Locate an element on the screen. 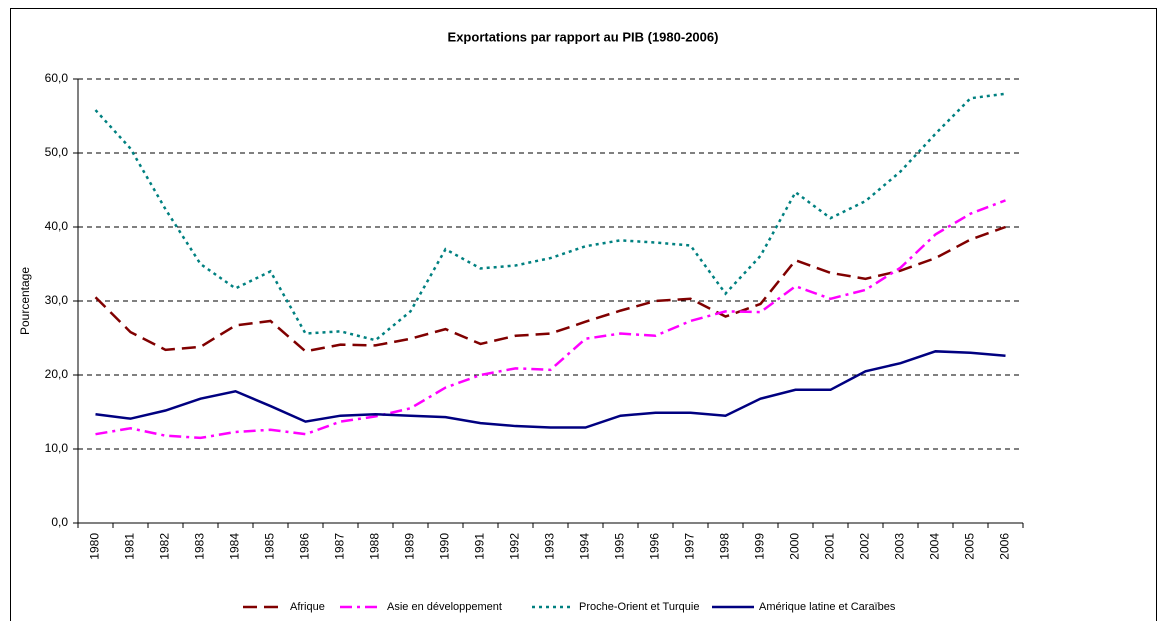 The width and height of the screenshot is (1167, 621). x-tick-label: 1988 is located at coordinates (375, 546).